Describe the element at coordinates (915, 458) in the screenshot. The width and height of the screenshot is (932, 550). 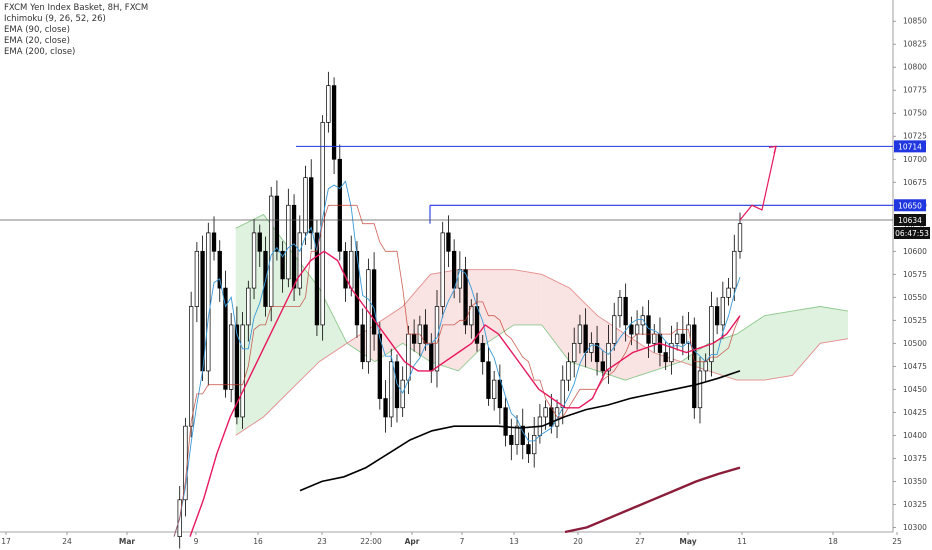
I see `y-tick-label: 10375` at that location.